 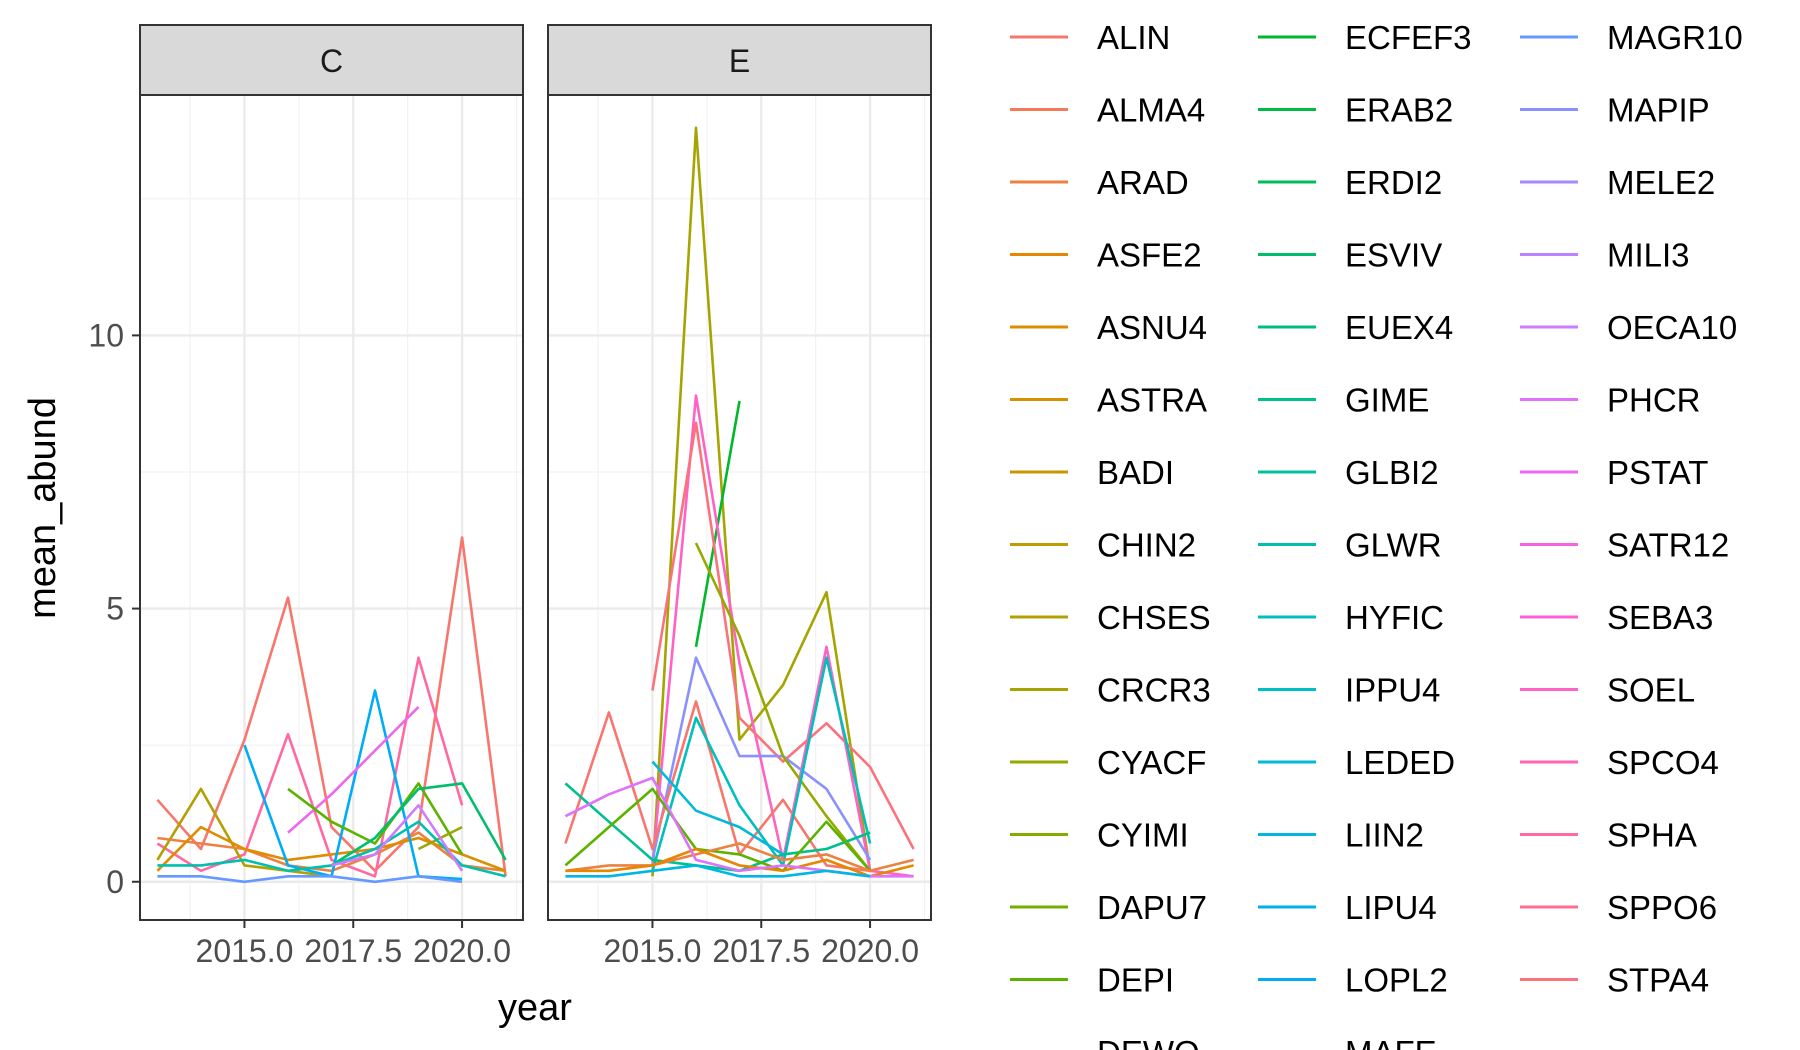 I want to click on legend-item: SATR12, so click(x=1624, y=545).